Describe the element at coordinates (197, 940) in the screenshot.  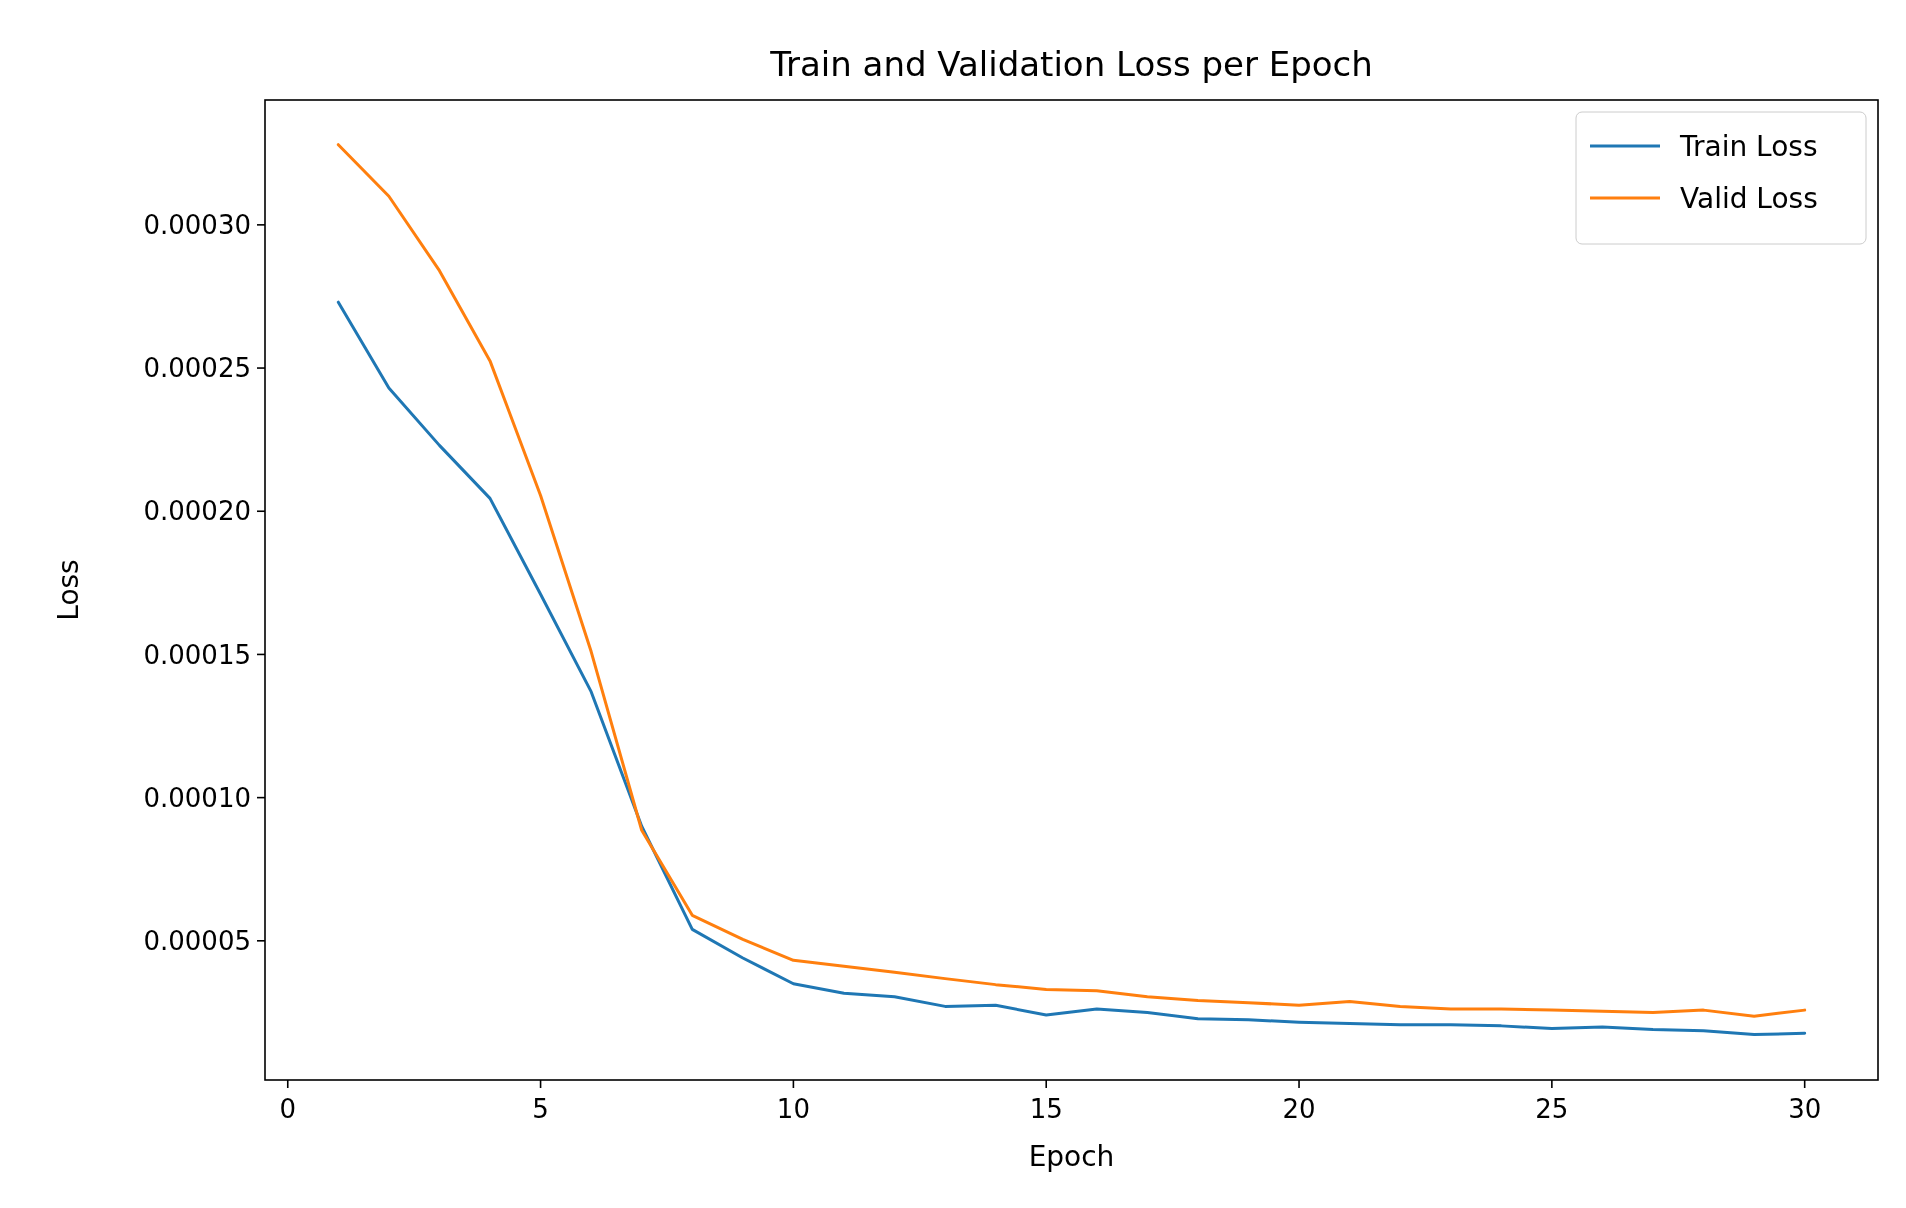
I see `y-tick-label: 0.00005` at that location.